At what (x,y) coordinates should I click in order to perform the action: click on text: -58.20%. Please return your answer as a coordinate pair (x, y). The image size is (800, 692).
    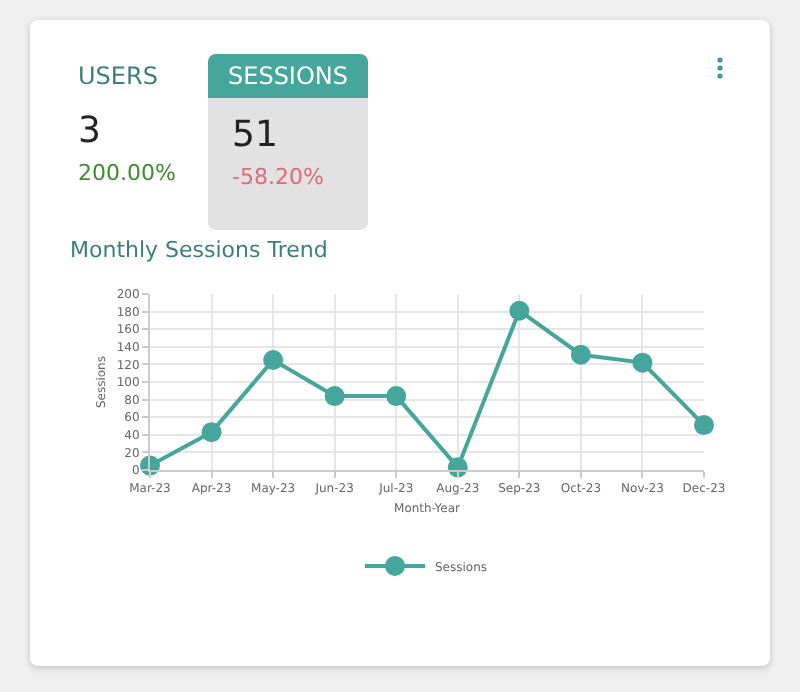
    Looking at the image, I should click on (278, 176).